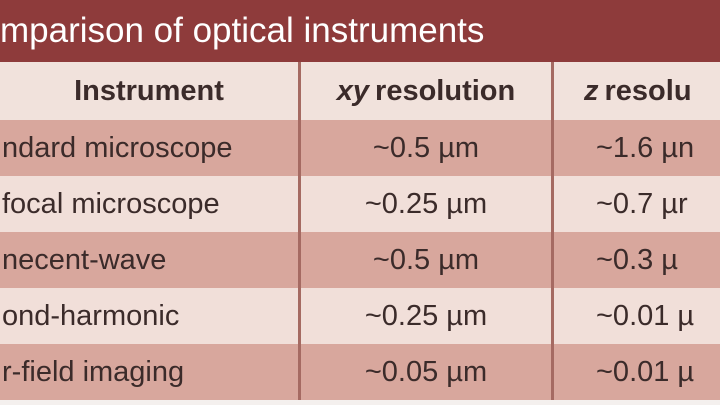 This screenshot has width=720, height=405. Describe the element at coordinates (645, 147) in the screenshot. I see `table-cell: ~1.6 µn` at that location.